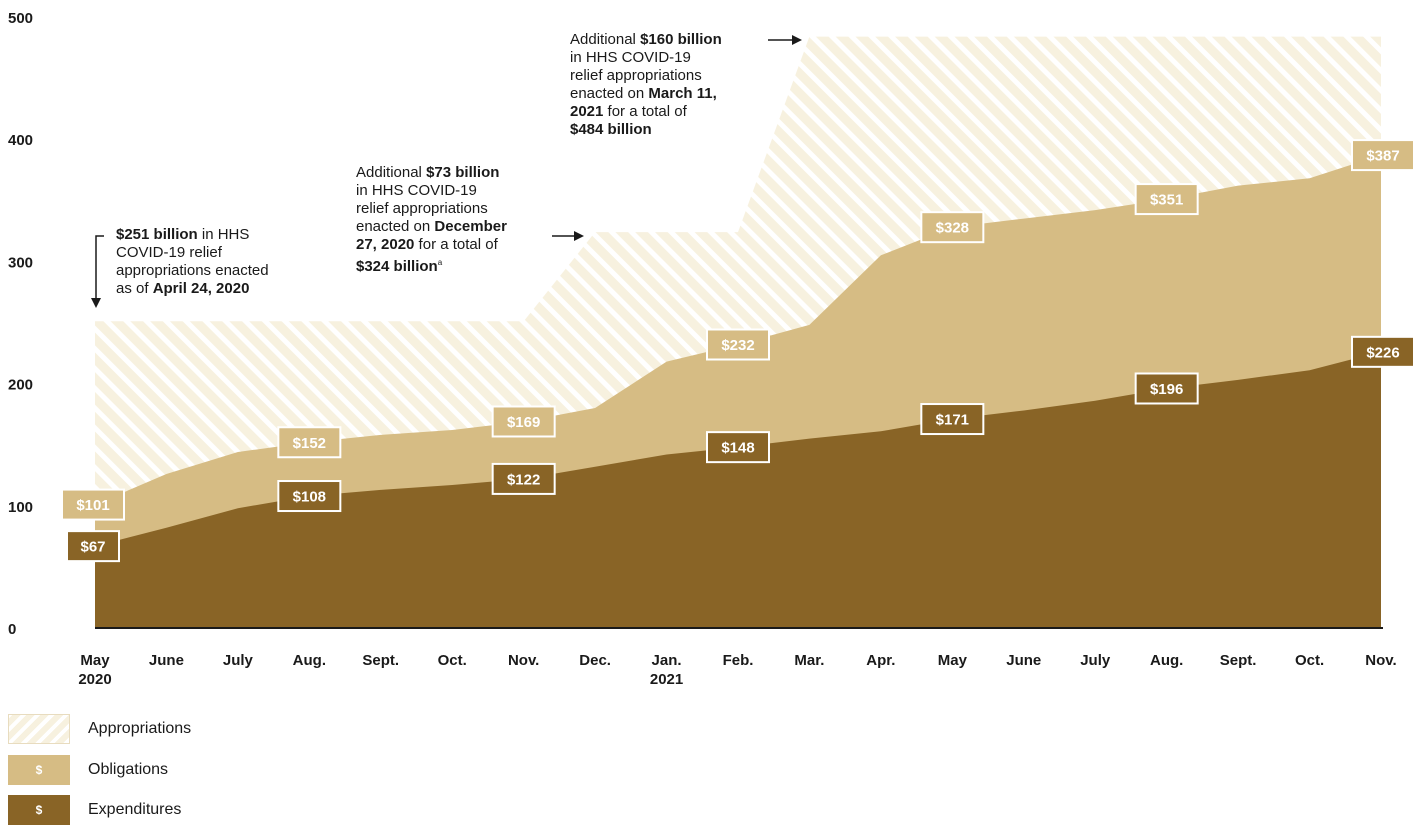  What do you see at coordinates (738, 660) in the screenshot?
I see `x-tick-label: Feb.` at bounding box center [738, 660].